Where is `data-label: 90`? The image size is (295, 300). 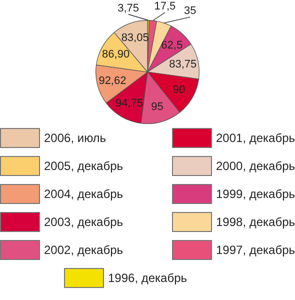 data-label: 90 is located at coordinates (179, 90).